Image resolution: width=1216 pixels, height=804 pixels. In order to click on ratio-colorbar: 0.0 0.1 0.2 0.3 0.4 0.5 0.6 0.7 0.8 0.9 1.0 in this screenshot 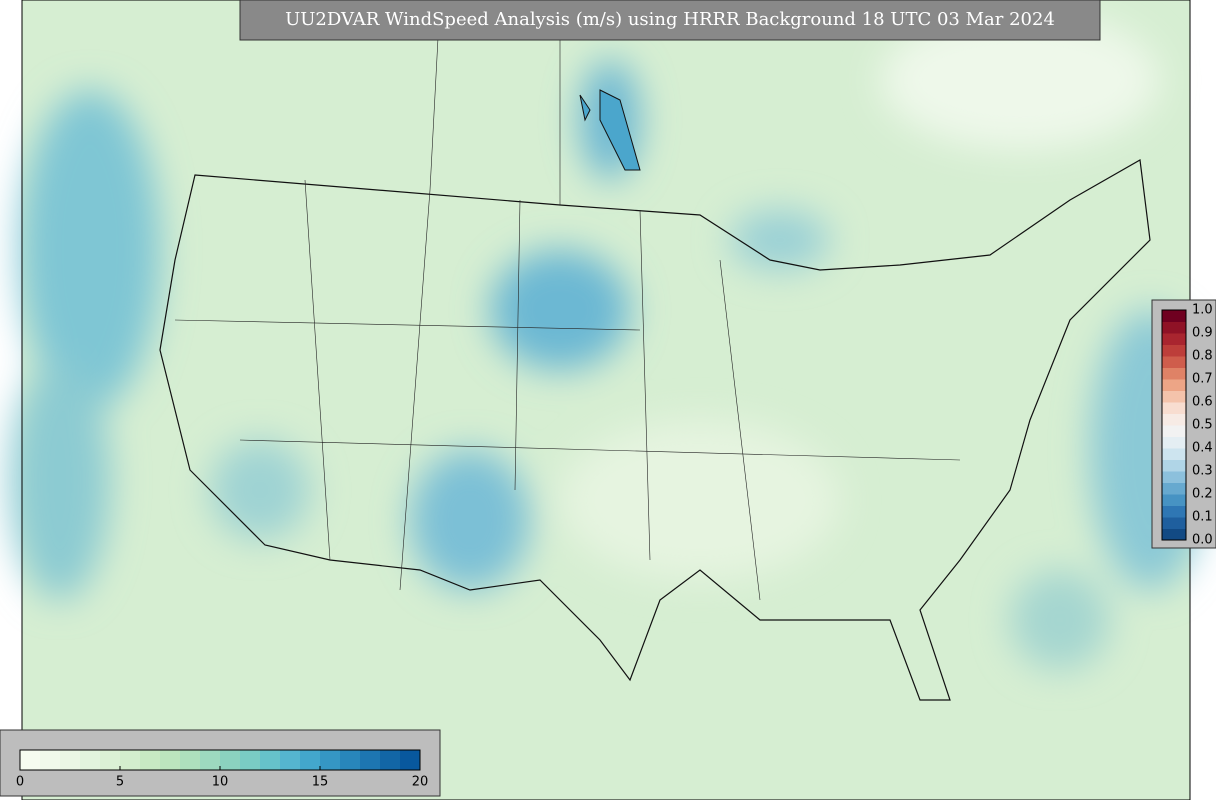, I will do `click(1187, 425)`.